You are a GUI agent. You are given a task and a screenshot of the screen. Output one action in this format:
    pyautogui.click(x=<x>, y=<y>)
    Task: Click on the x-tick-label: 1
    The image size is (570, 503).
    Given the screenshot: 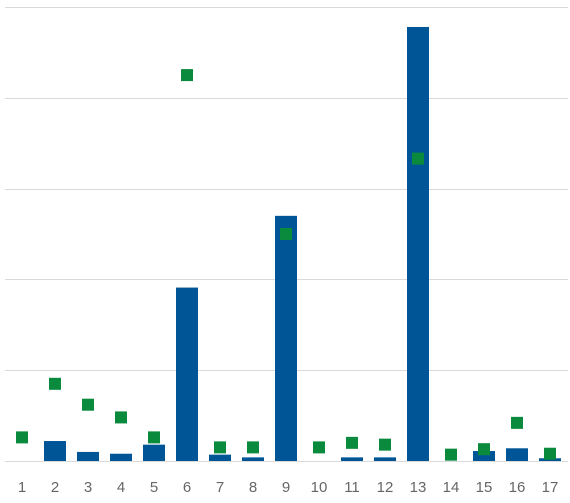 What is the action you would take?
    pyautogui.click(x=22, y=487)
    